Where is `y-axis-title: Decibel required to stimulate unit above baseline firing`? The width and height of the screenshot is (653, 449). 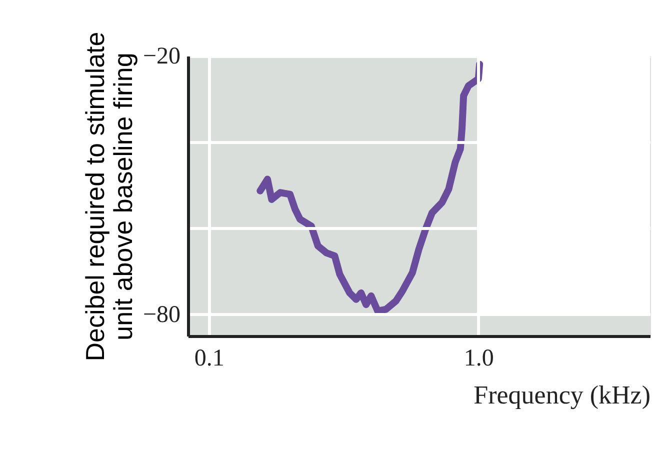 y-axis-title: Decibel required to stimulate unit above baseline firing is located at coordinates (109, 197).